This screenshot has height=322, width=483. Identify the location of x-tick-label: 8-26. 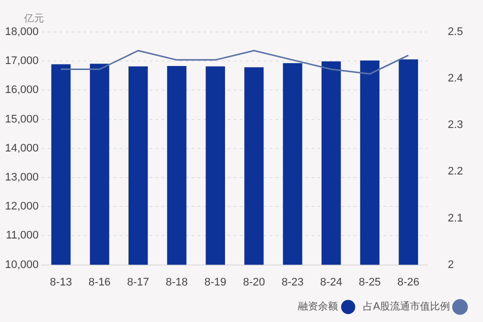
(408, 282).